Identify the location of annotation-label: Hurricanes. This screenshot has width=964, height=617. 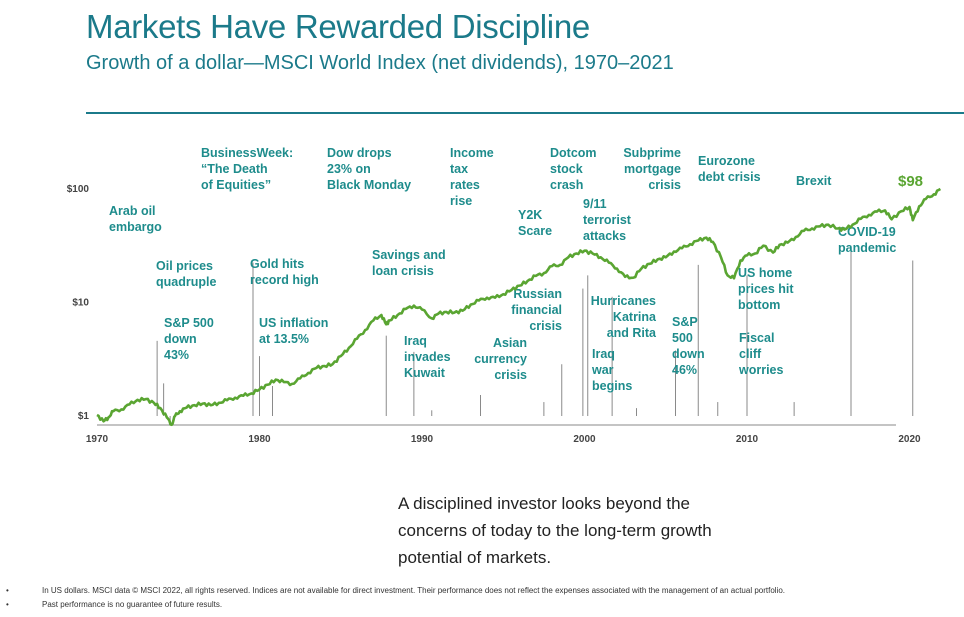
(623, 301).